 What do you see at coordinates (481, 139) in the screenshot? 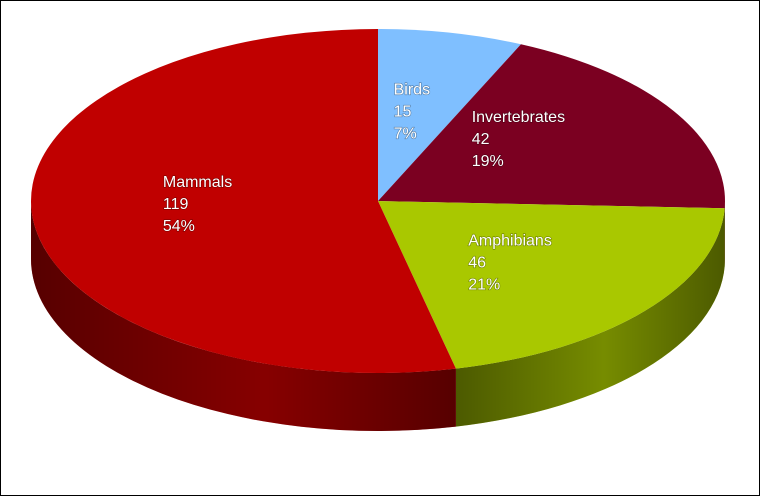
I see `slice-label-value-invertebrates: 42` at bounding box center [481, 139].